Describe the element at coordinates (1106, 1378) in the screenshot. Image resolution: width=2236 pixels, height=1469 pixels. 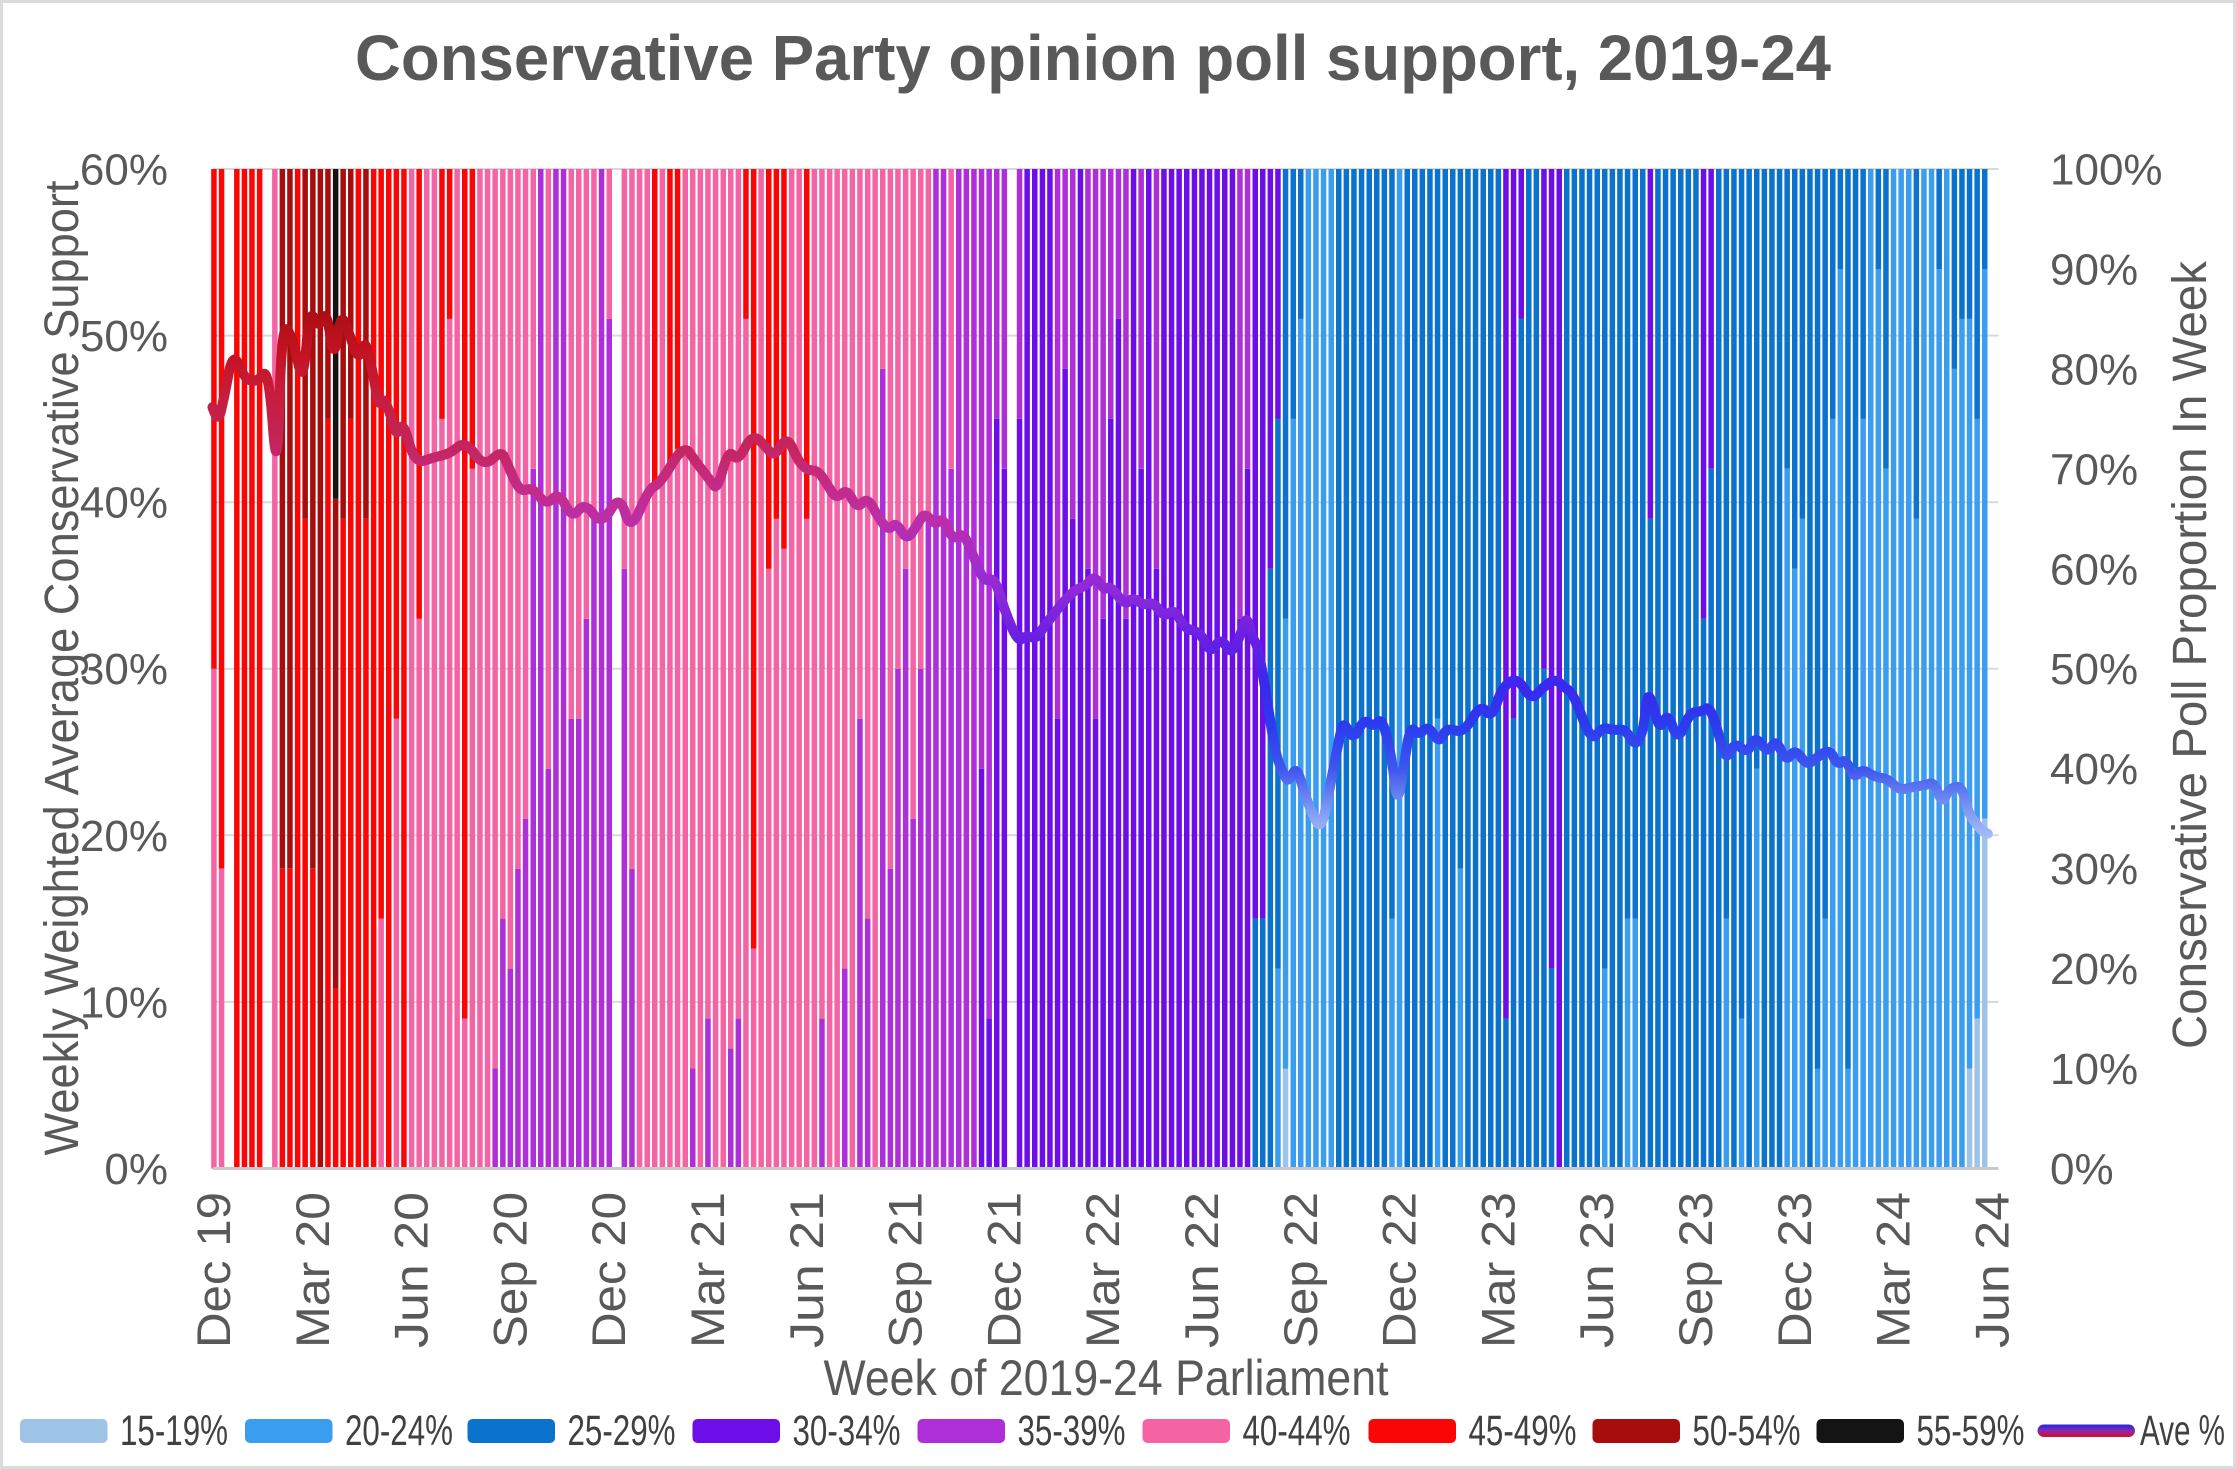
I see `svg-text: Week of 2019-24 Parliament` at that location.